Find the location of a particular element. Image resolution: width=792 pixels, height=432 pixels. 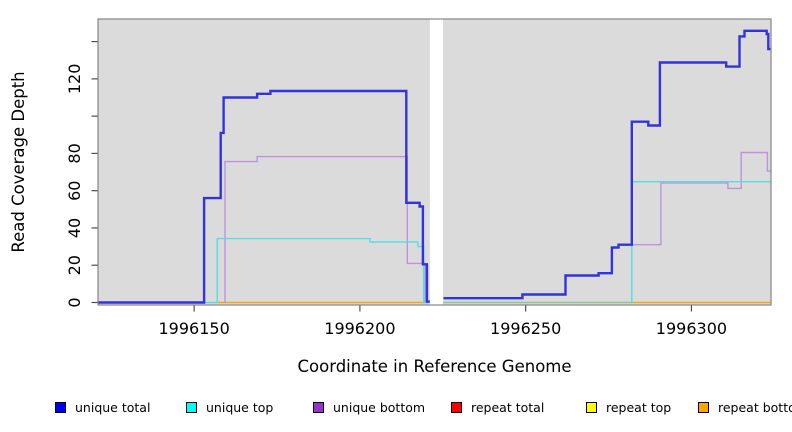

y-tick-label-20: 20 is located at coordinates (74, 265).